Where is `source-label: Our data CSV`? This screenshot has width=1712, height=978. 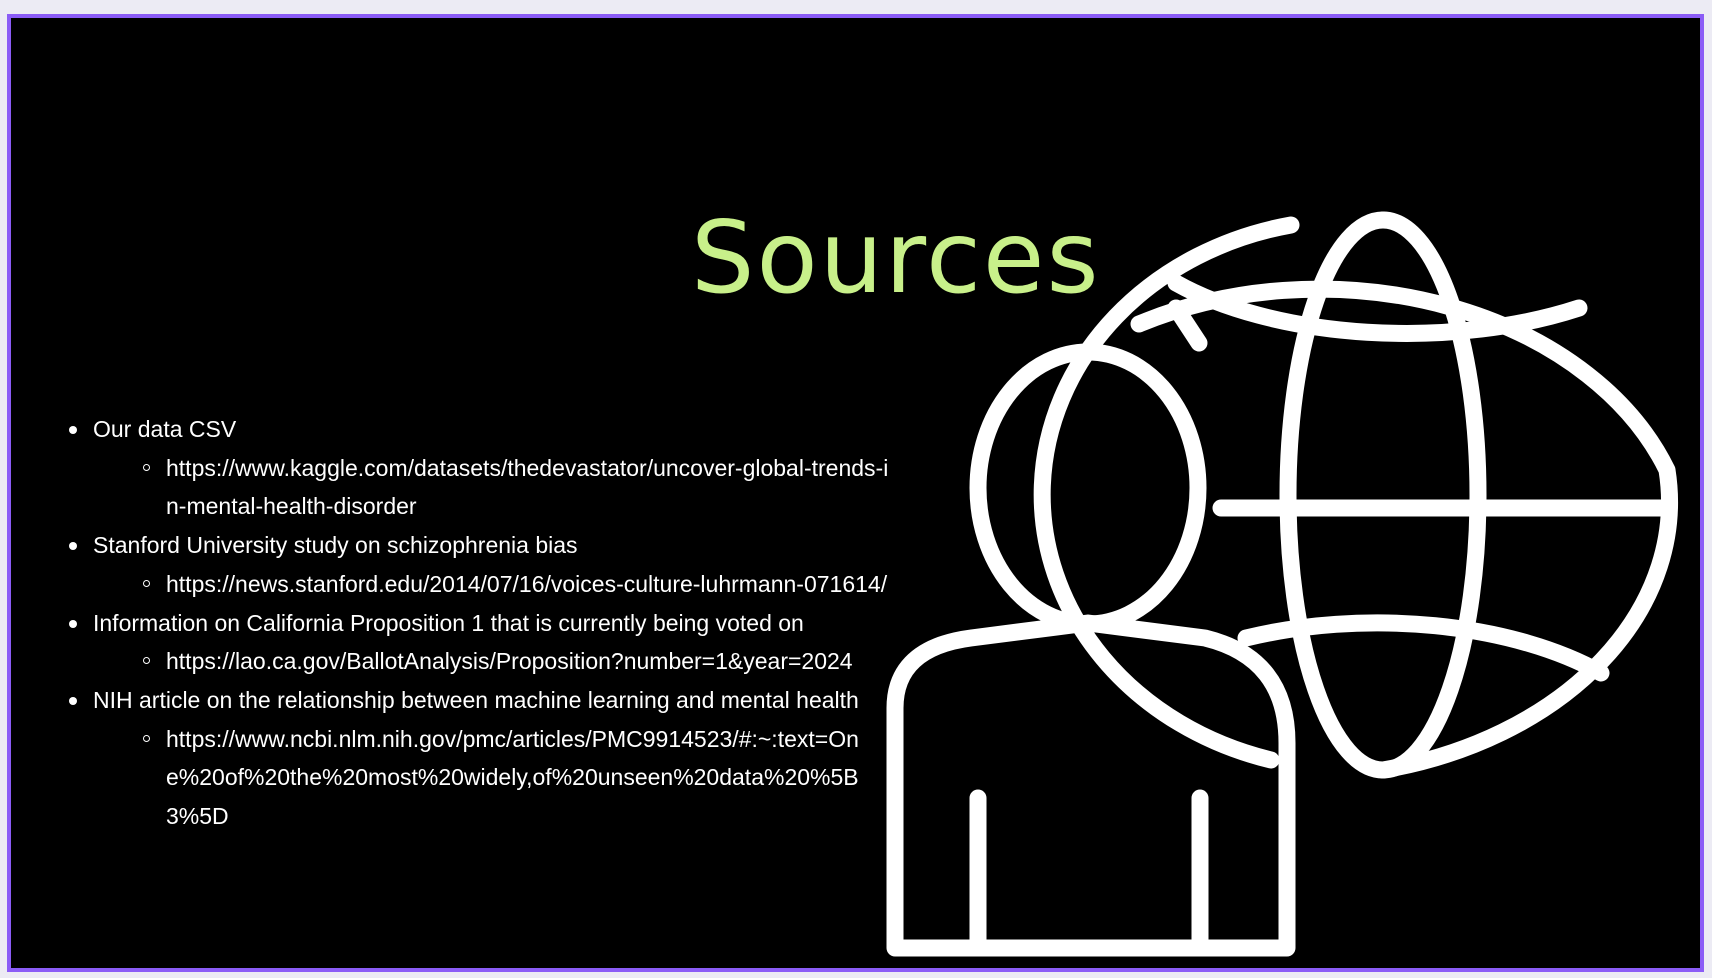
source-label: Our data CSV is located at coordinates (165, 429).